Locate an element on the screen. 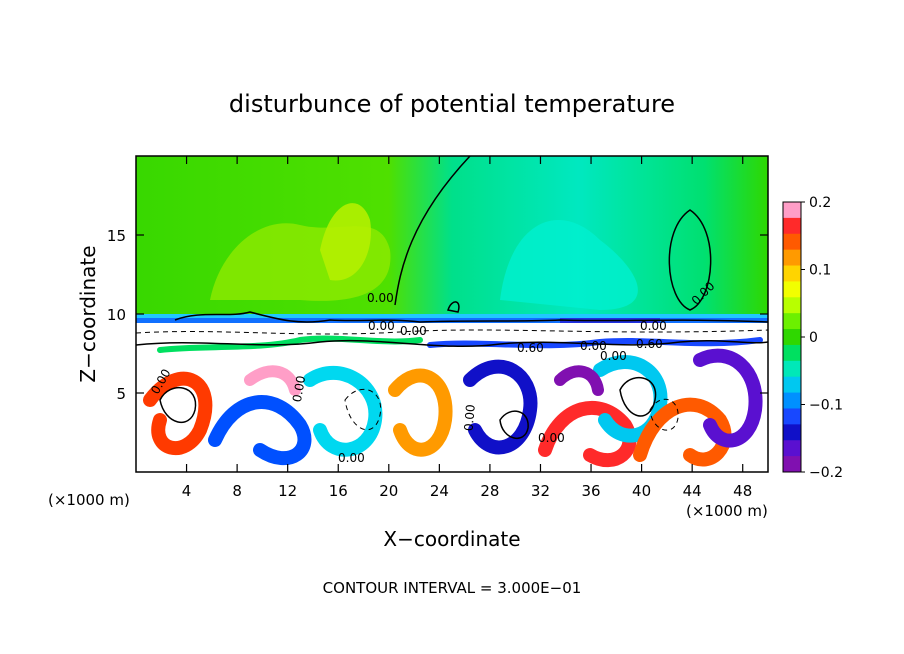  x-tick-label: 48 is located at coordinates (742, 491).